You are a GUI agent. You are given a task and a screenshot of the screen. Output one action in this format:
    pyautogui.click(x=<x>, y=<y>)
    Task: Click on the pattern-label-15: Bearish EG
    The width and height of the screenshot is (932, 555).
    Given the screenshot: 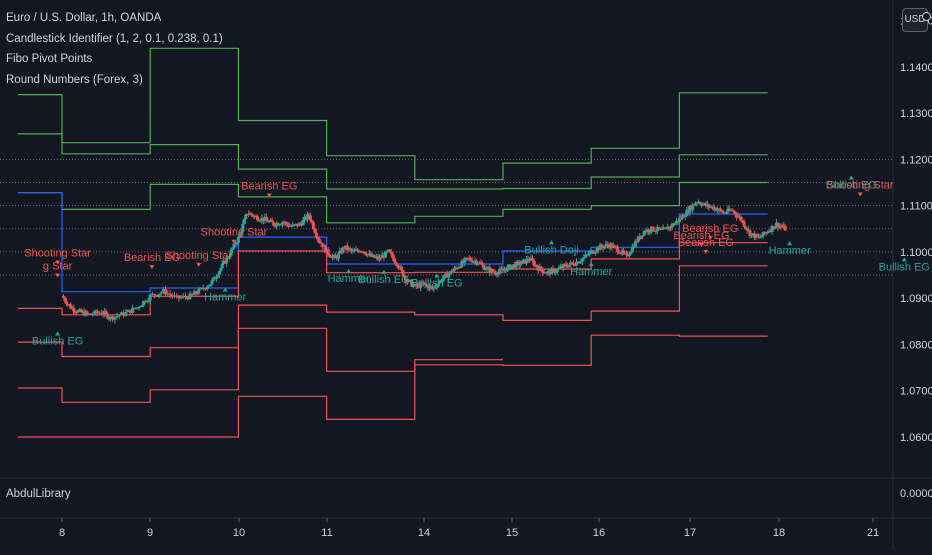 What is the action you would take?
    pyautogui.click(x=710, y=229)
    